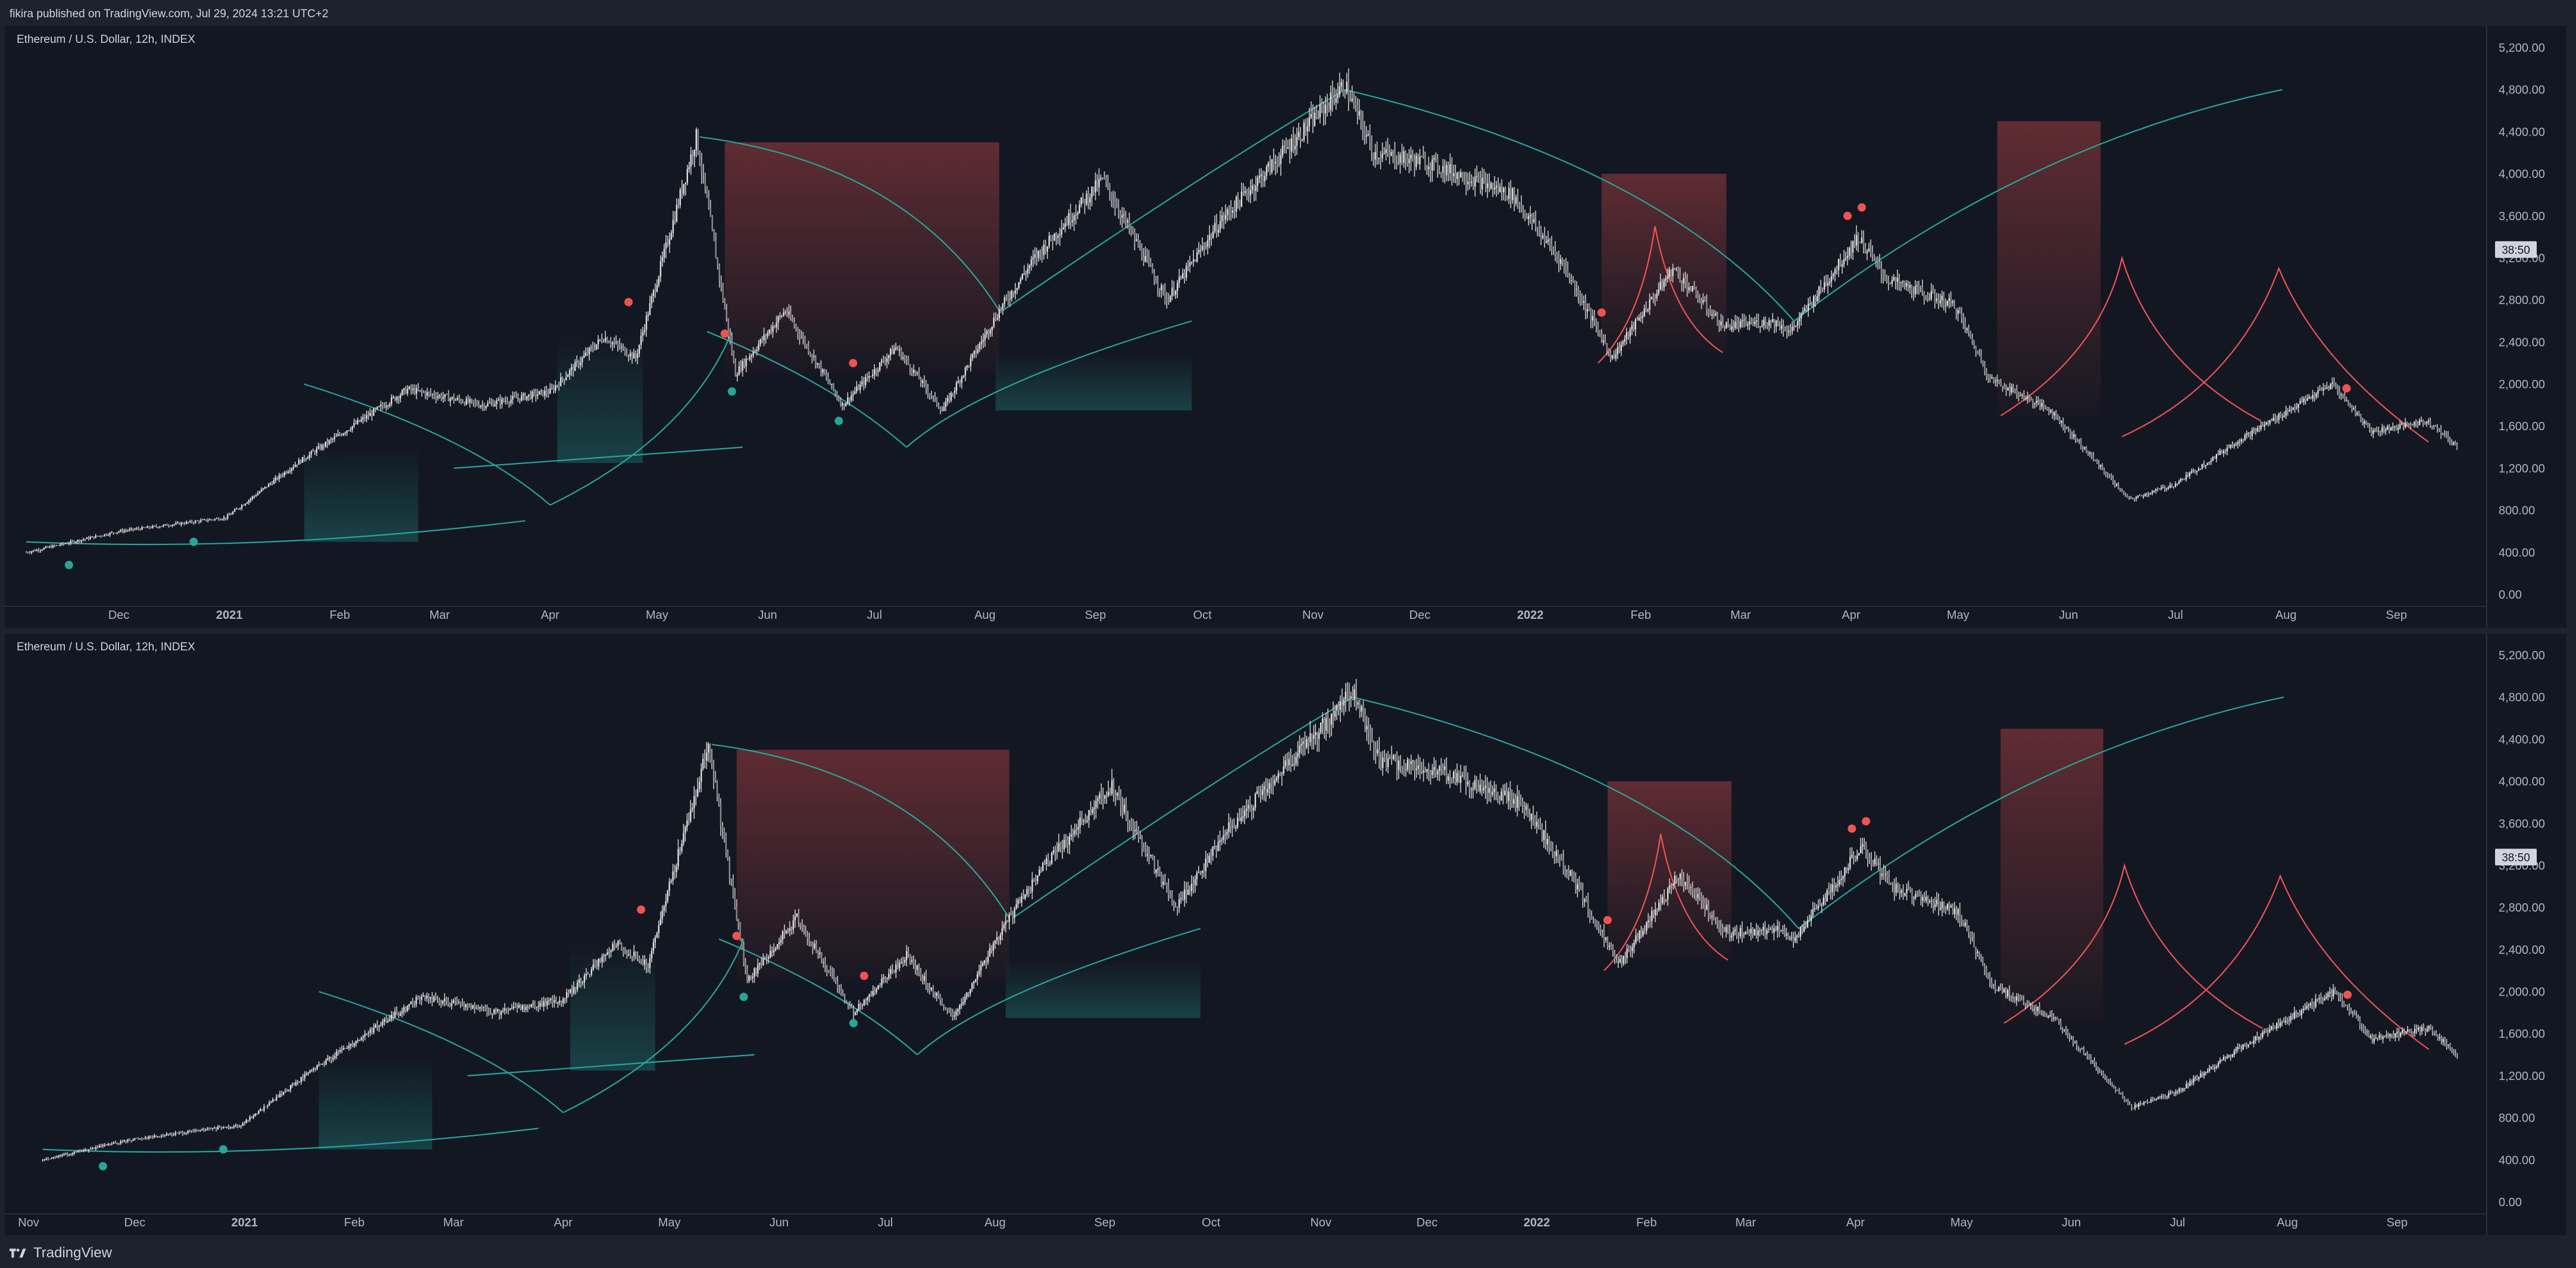  What do you see at coordinates (2517, 511) in the screenshot?
I see `y-tick-label: 800.00` at bounding box center [2517, 511].